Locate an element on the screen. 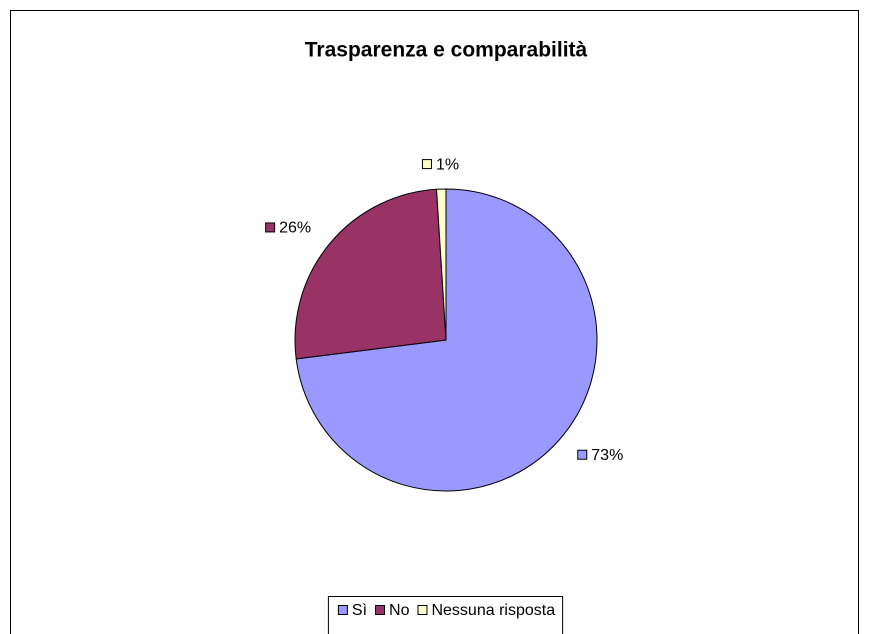  legend-label: Sì is located at coordinates (359, 610).